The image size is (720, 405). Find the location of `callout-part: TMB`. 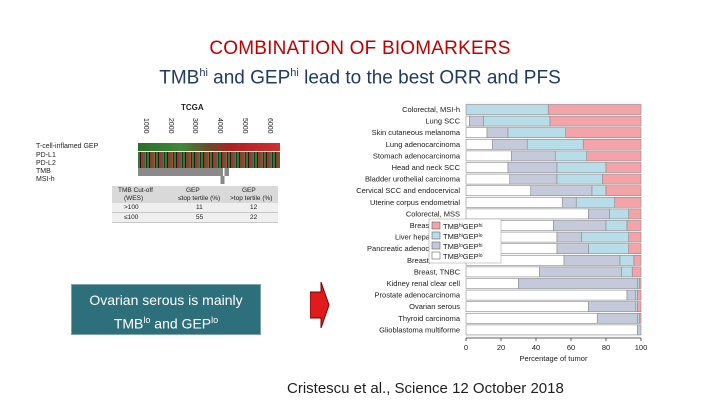

callout-part: TMB is located at coordinates (128, 323).